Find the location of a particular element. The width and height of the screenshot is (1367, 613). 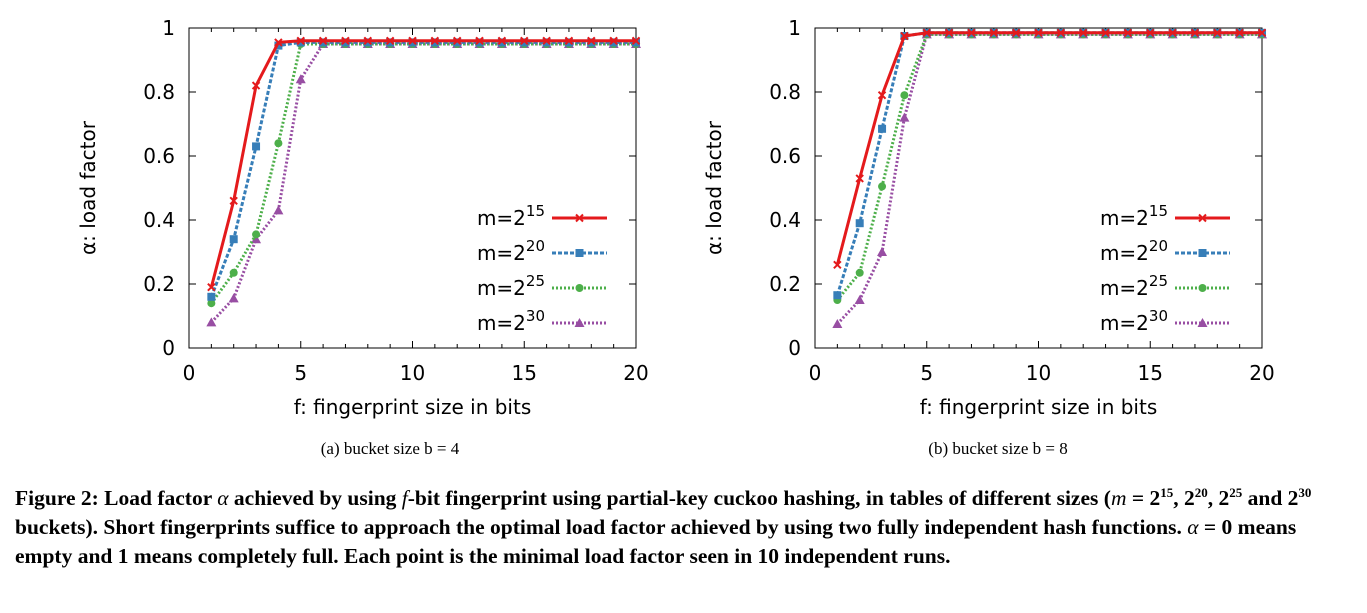

y-tick-label: 0.2 is located at coordinates (159, 284).